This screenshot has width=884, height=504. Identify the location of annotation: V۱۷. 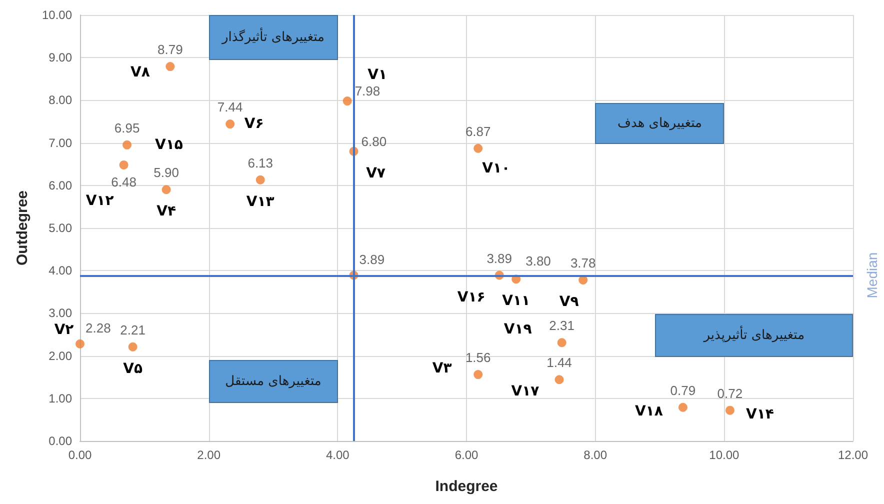
(525, 392).